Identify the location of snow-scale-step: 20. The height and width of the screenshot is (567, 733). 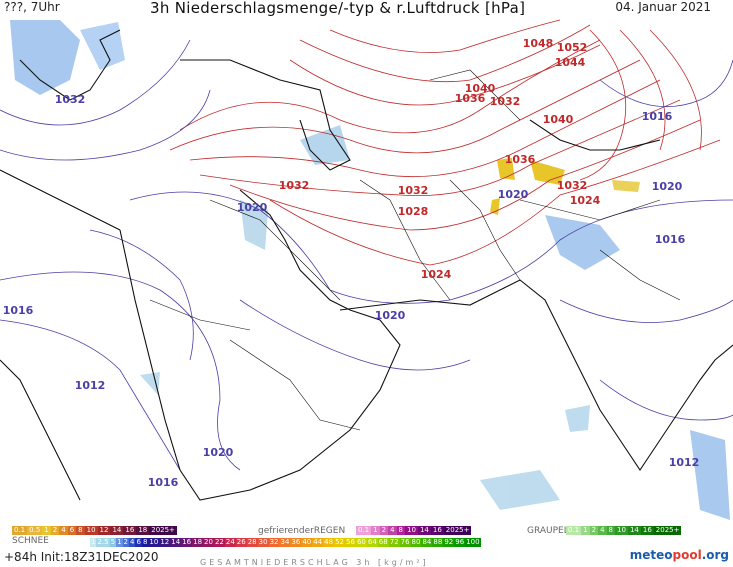
(208, 542).